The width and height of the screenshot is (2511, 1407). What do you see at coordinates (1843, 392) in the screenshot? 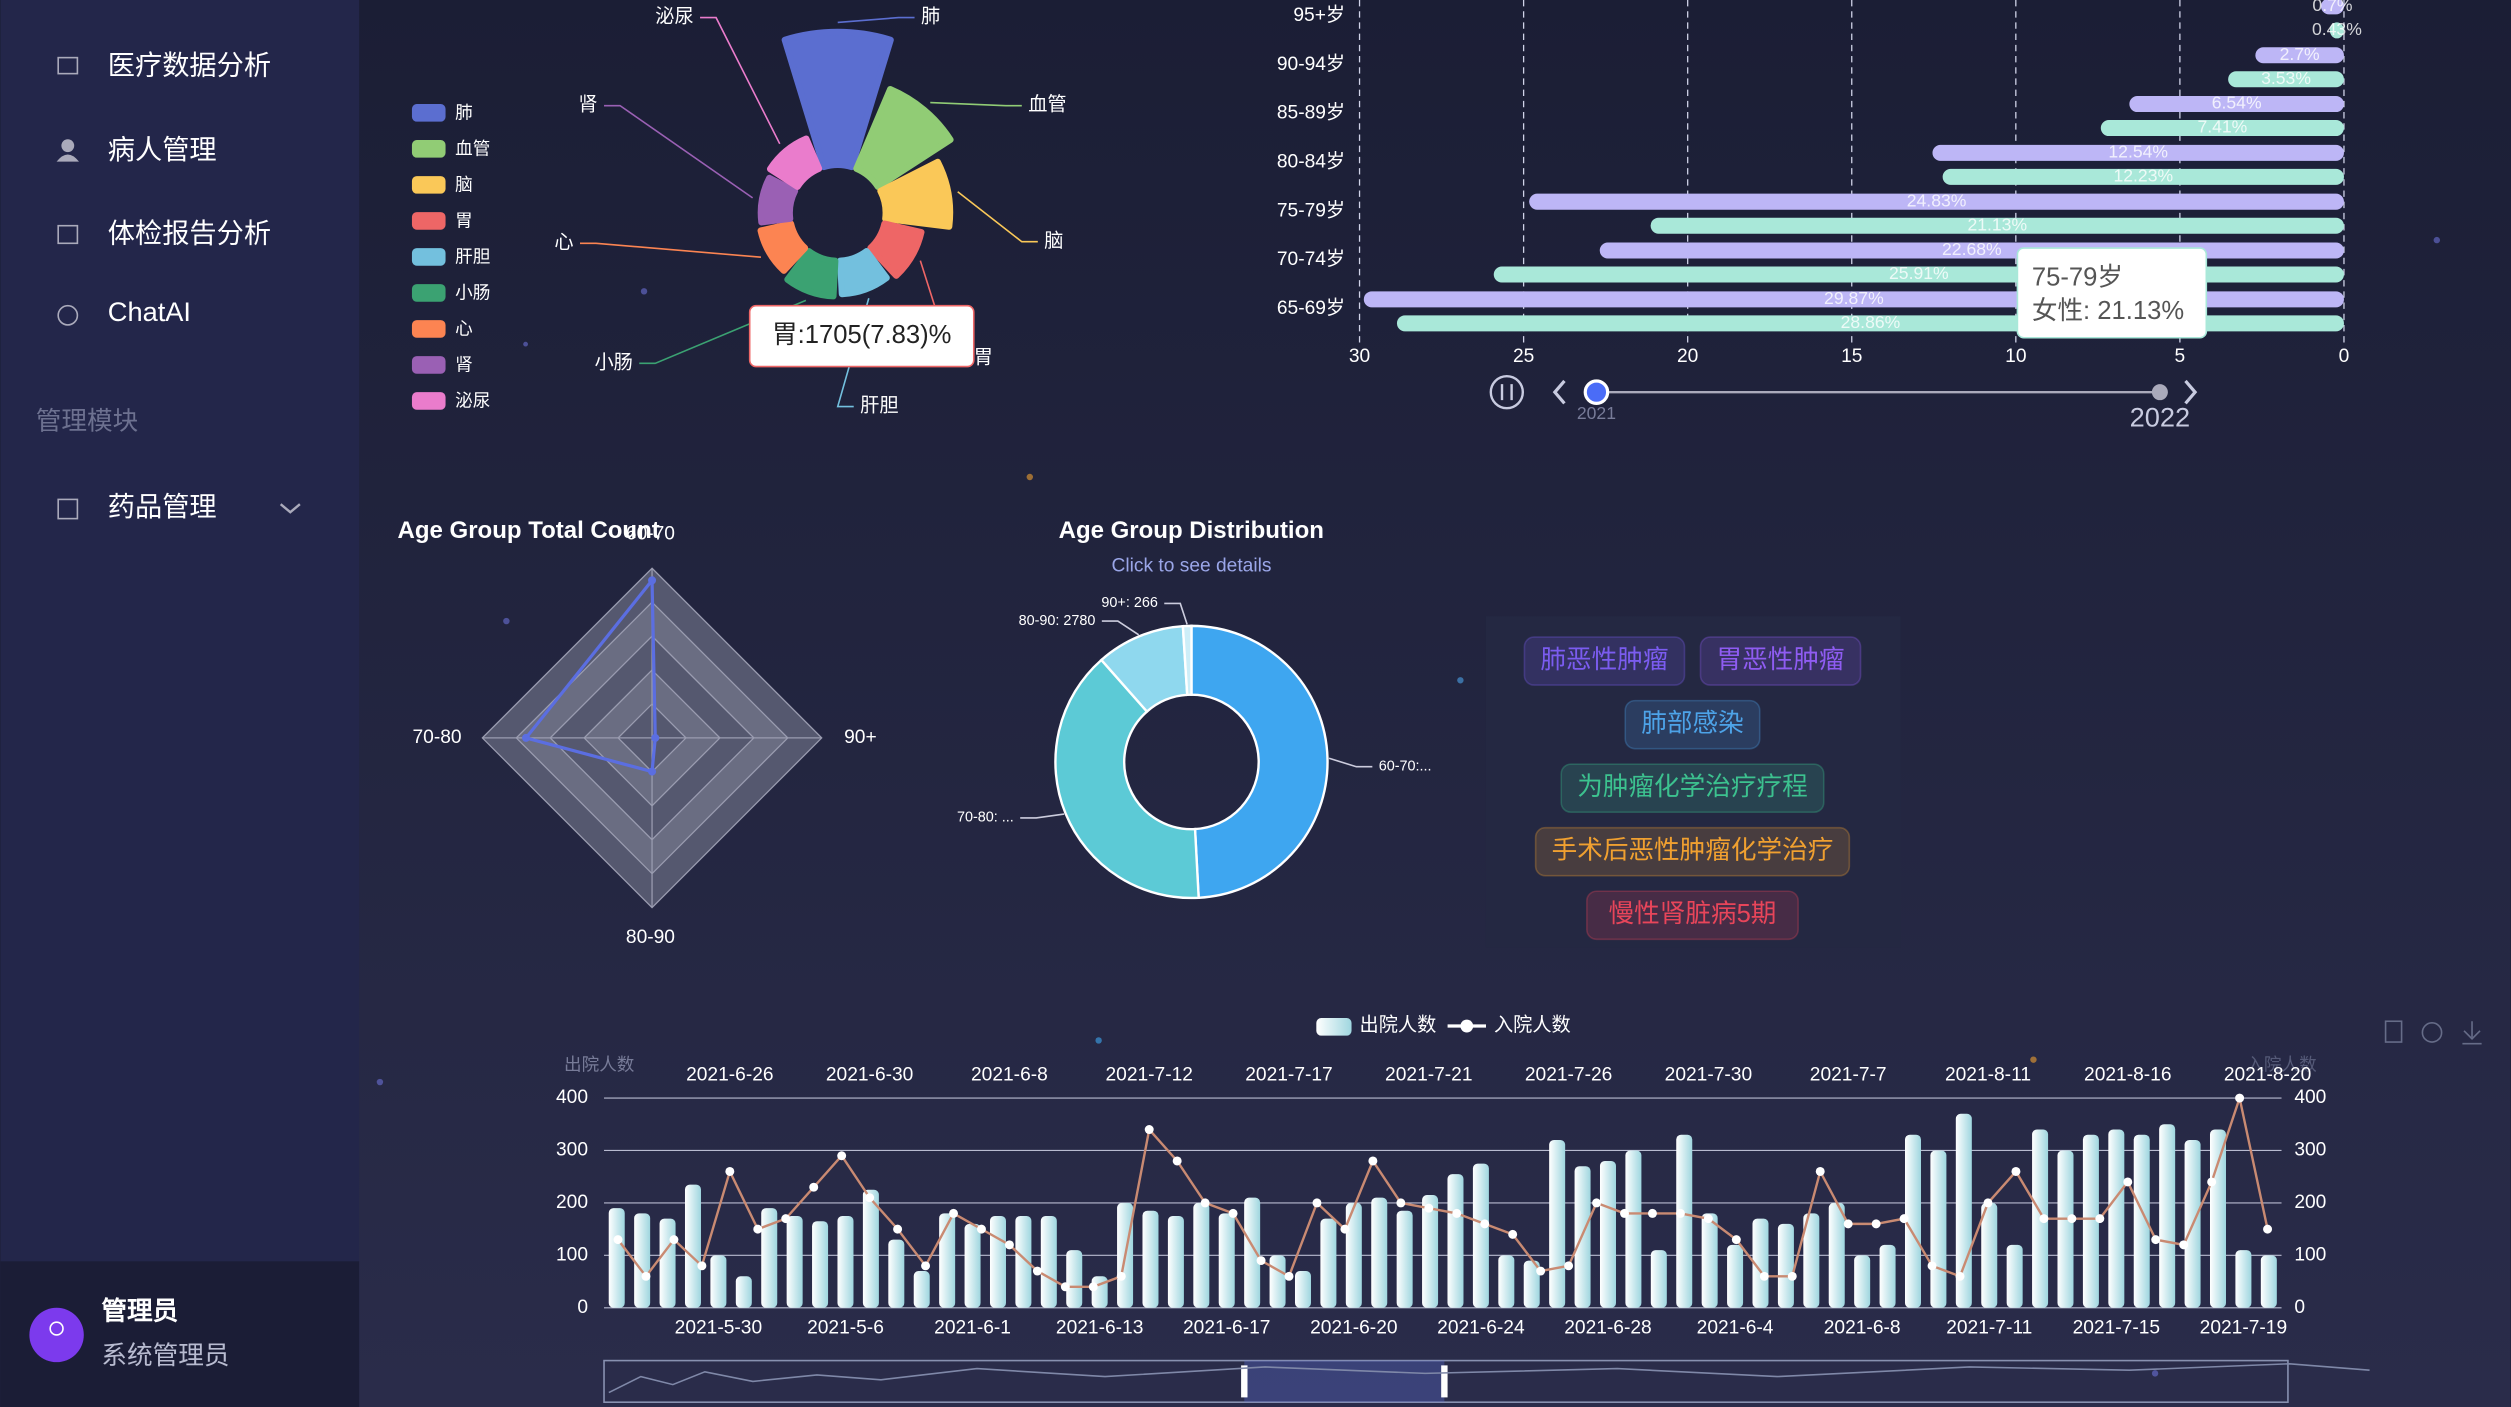
I see `timeline-controls` at bounding box center [1843, 392].